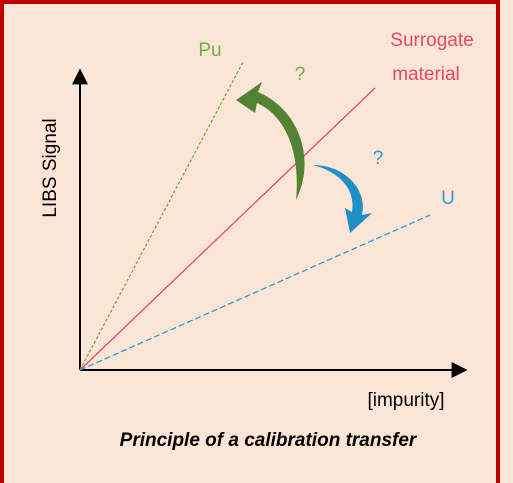 The image size is (513, 483). Describe the element at coordinates (270, 141) in the screenshot. I see `arrow-pu` at that location.